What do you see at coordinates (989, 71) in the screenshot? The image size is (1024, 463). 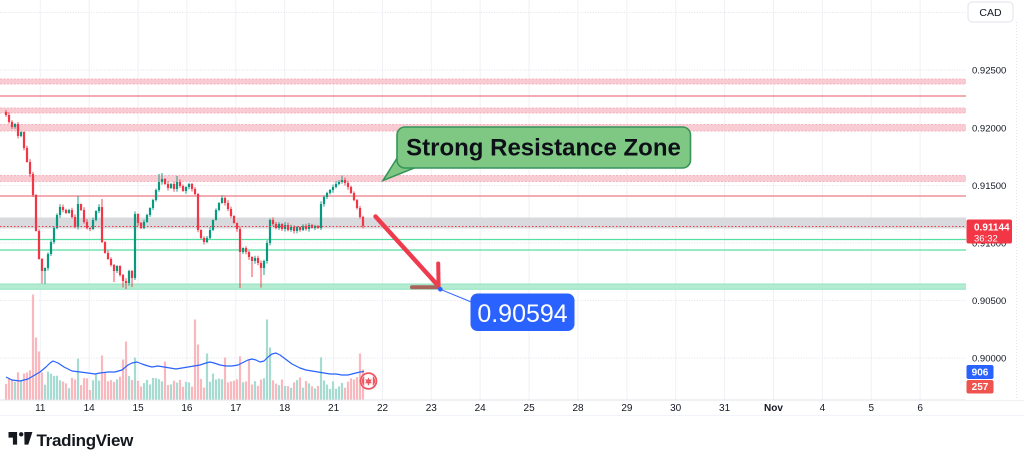 I see `svg-text: 0.92500` at bounding box center [989, 71].